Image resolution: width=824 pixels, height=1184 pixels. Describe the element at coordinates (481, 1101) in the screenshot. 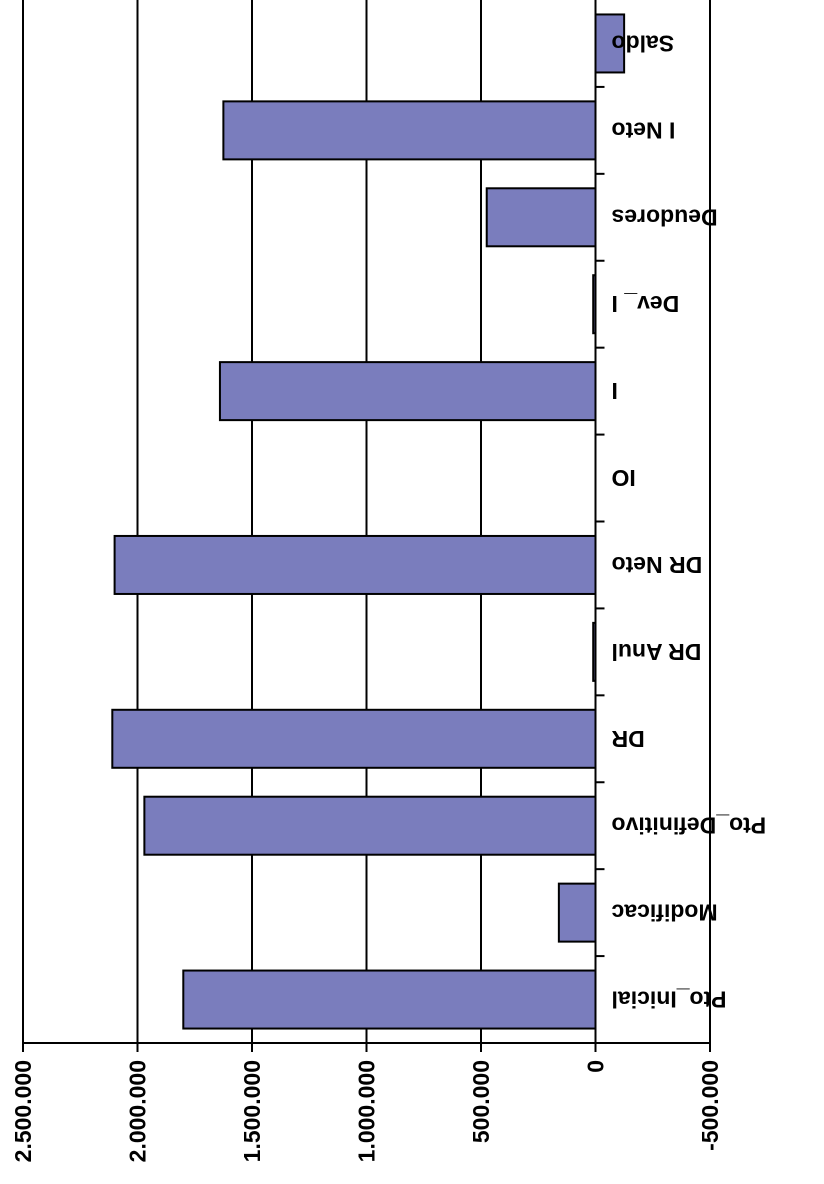

I see `value-tick-label: 500.000` at that location.